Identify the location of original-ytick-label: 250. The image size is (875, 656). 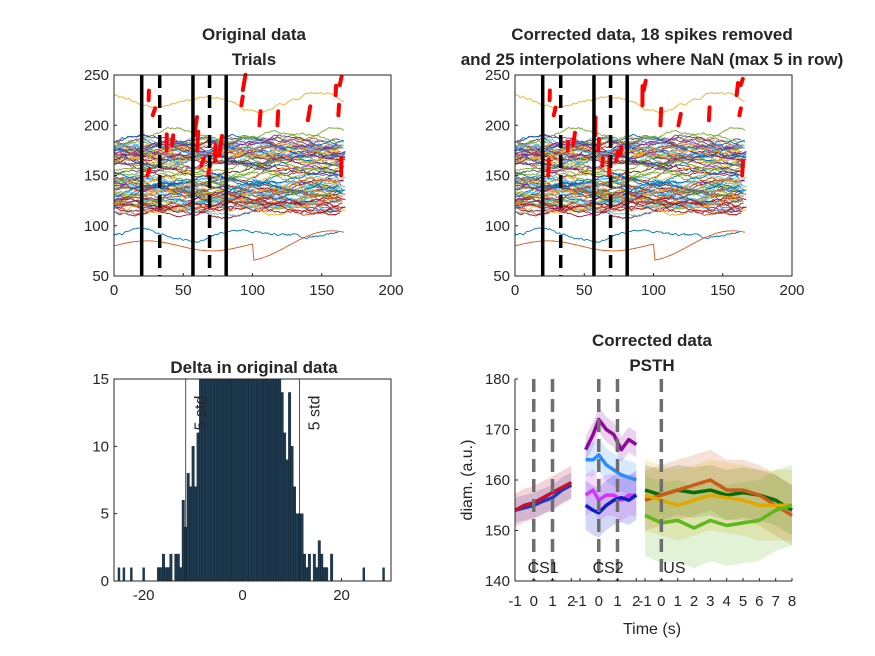
(96, 75).